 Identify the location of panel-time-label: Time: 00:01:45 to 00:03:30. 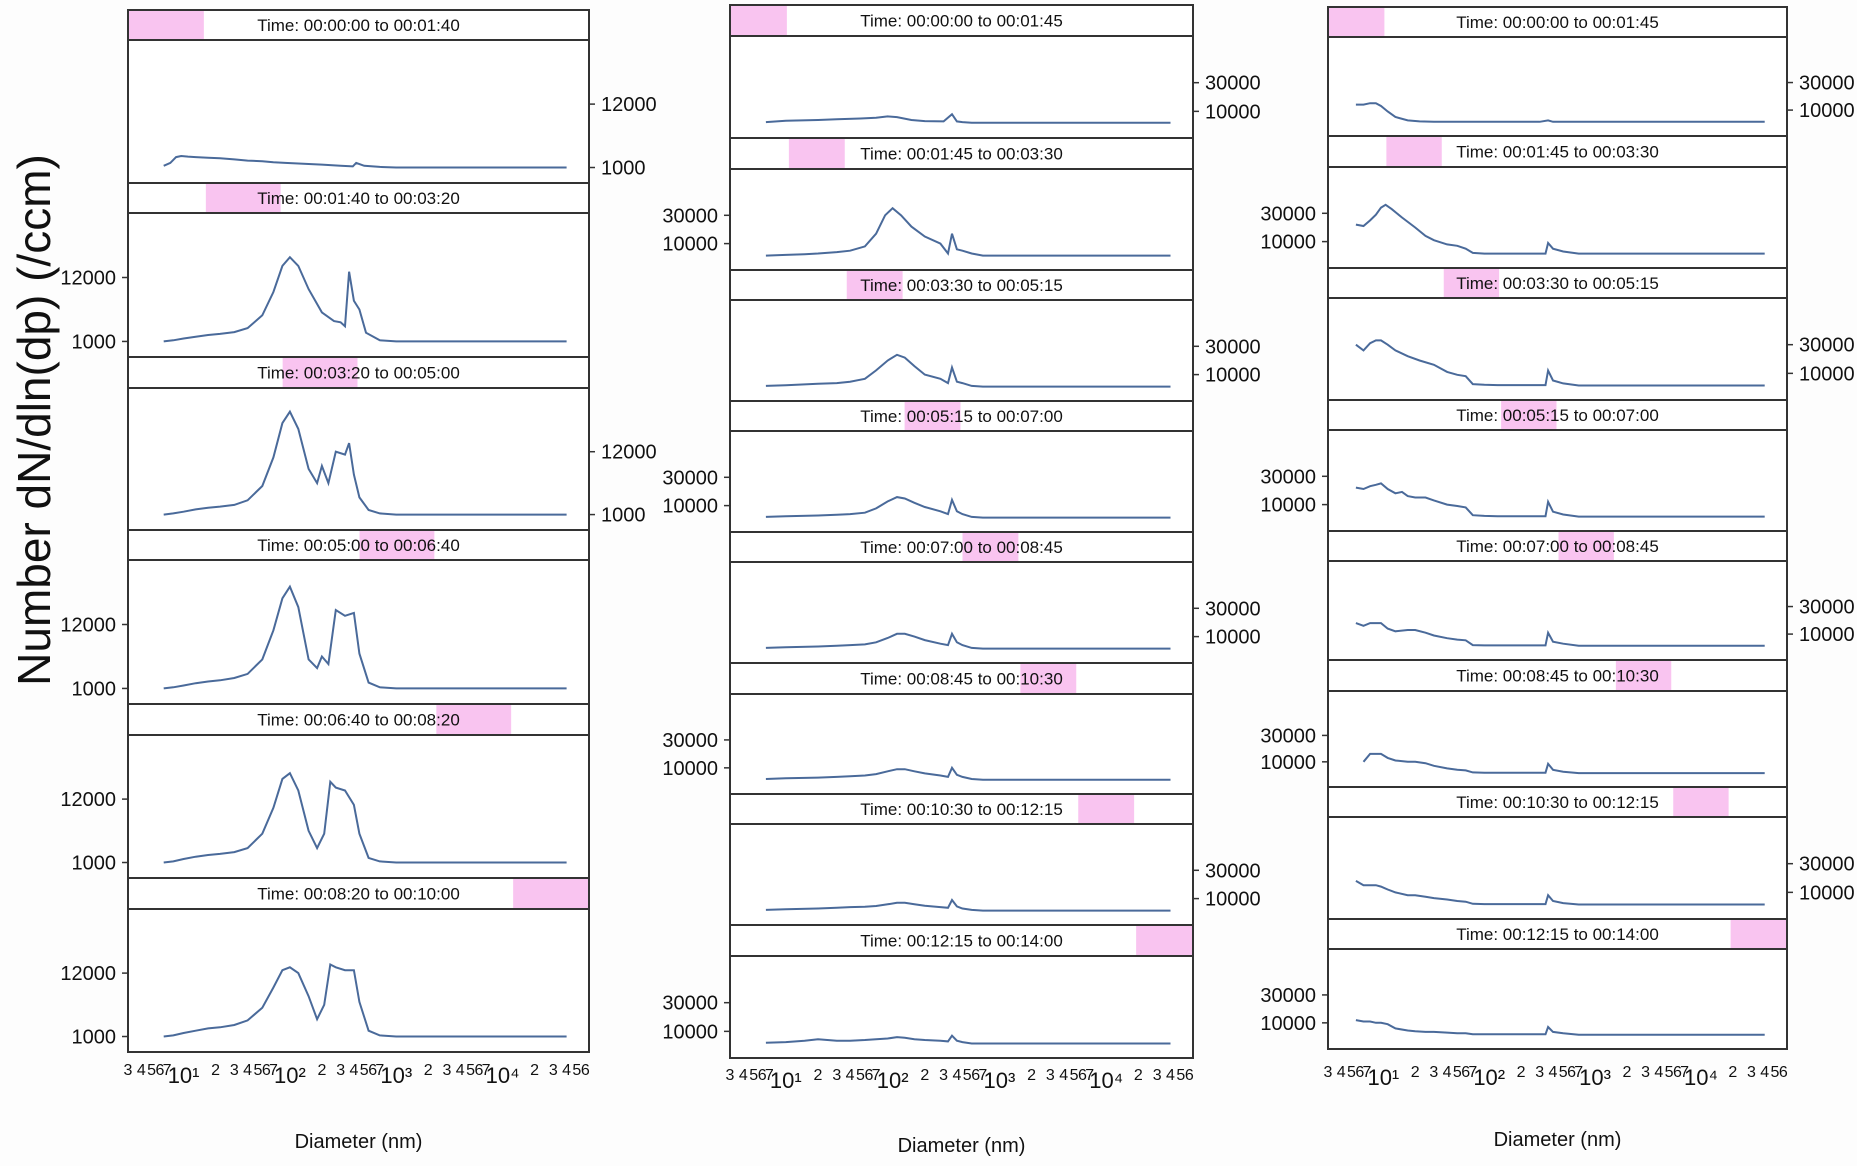
(1557, 152).